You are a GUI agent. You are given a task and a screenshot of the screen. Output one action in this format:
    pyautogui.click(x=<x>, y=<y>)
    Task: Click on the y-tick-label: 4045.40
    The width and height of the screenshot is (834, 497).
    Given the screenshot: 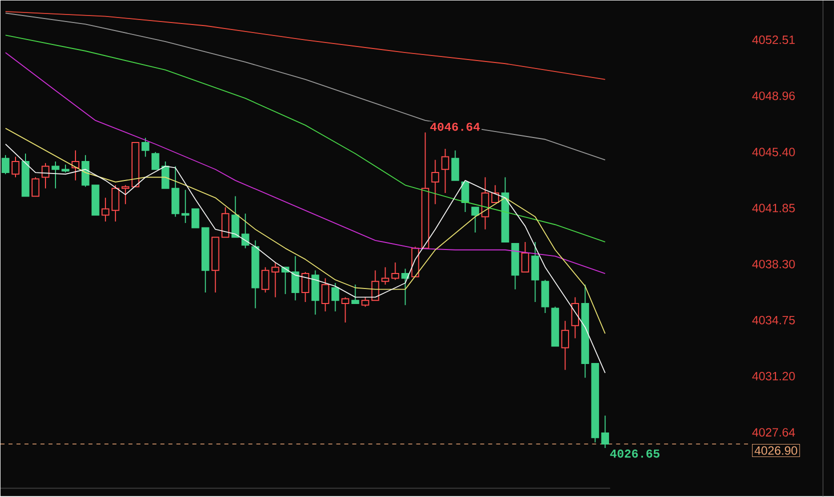 What is the action you would take?
    pyautogui.click(x=773, y=152)
    